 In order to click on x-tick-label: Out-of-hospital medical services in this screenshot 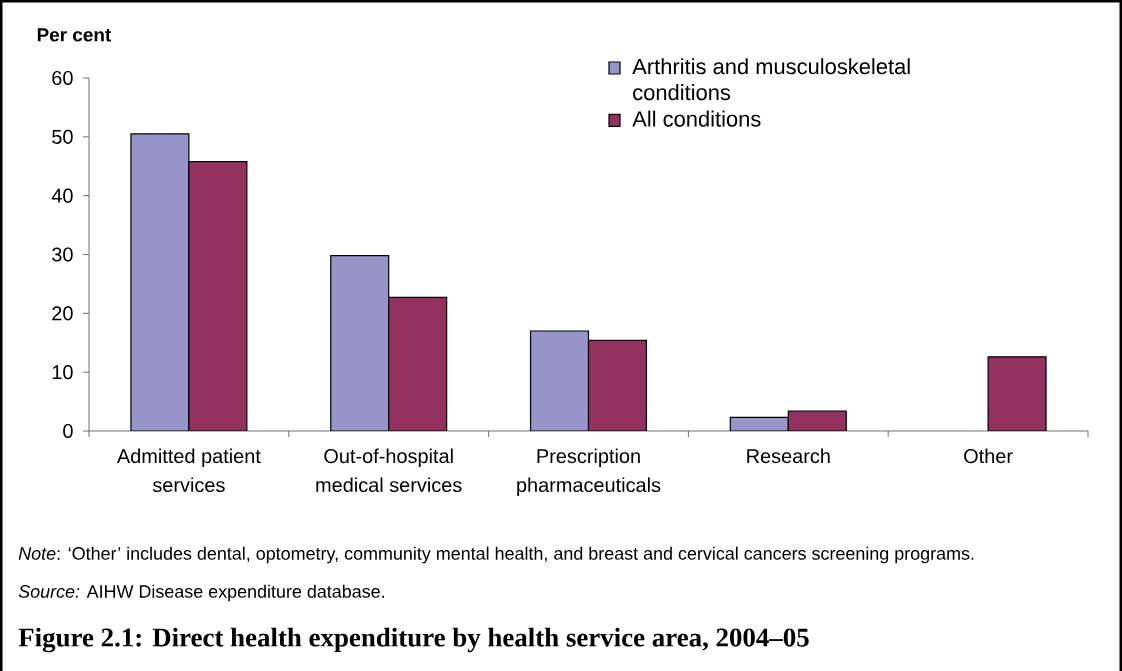, I will do `click(389, 470)`.